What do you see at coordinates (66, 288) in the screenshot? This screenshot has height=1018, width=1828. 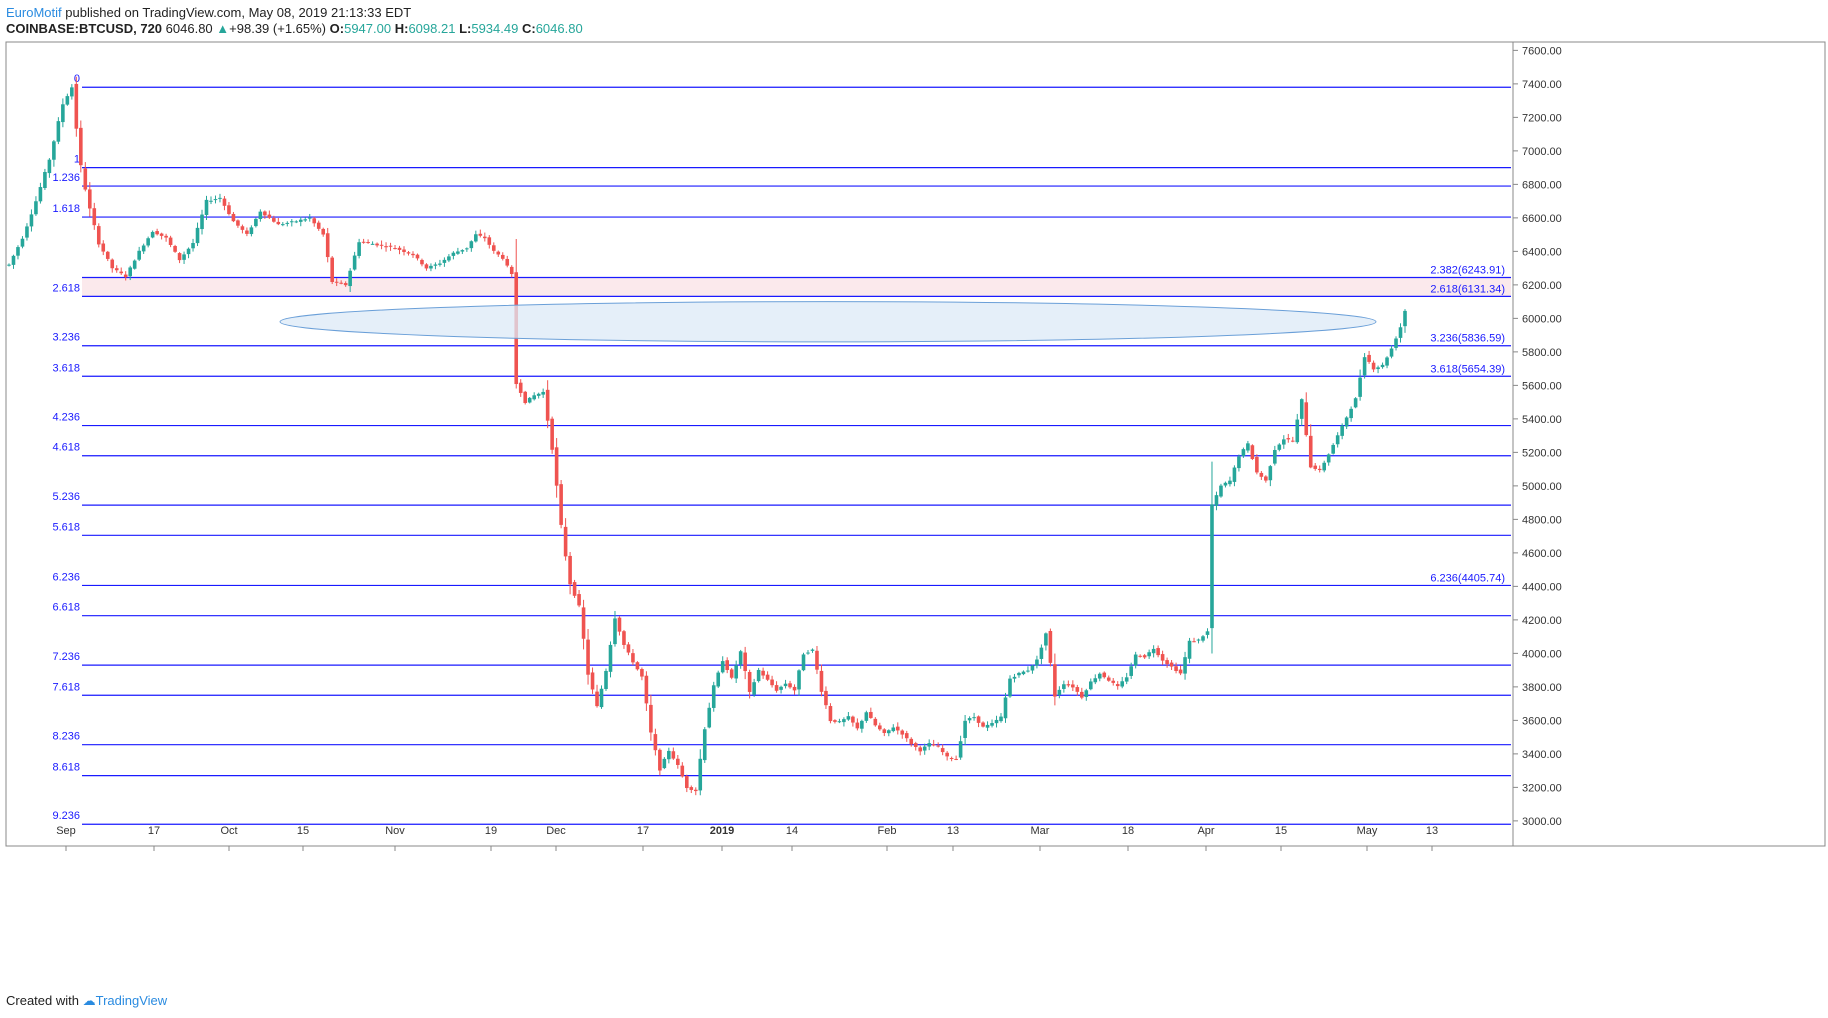 I see `fib-label: 2.618` at bounding box center [66, 288].